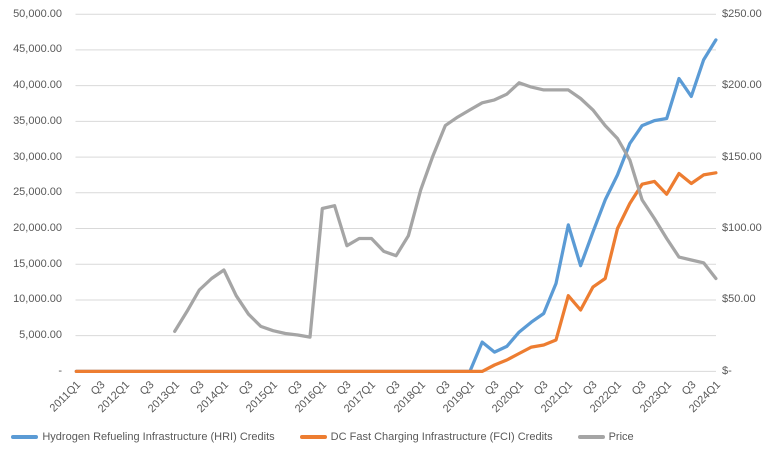 This screenshot has width=783, height=458. I want to click on right-axis-tick-label: $50.00, so click(739, 299).